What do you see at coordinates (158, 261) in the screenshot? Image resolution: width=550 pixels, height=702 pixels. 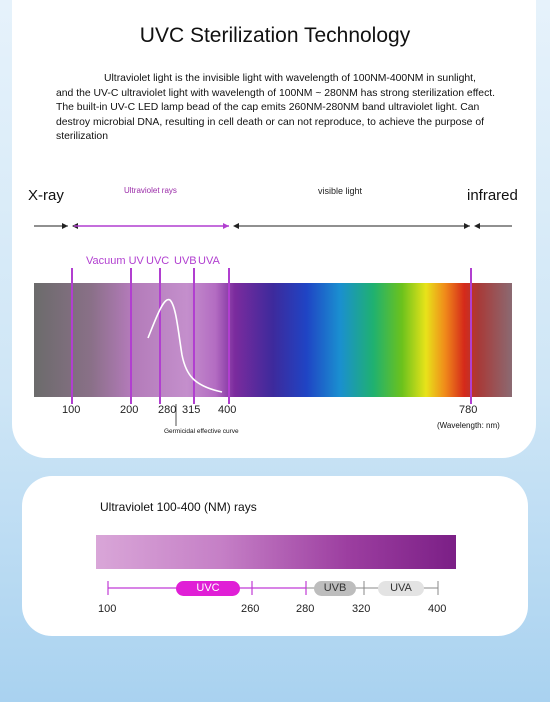 I see `band-uvc: UVC` at bounding box center [158, 261].